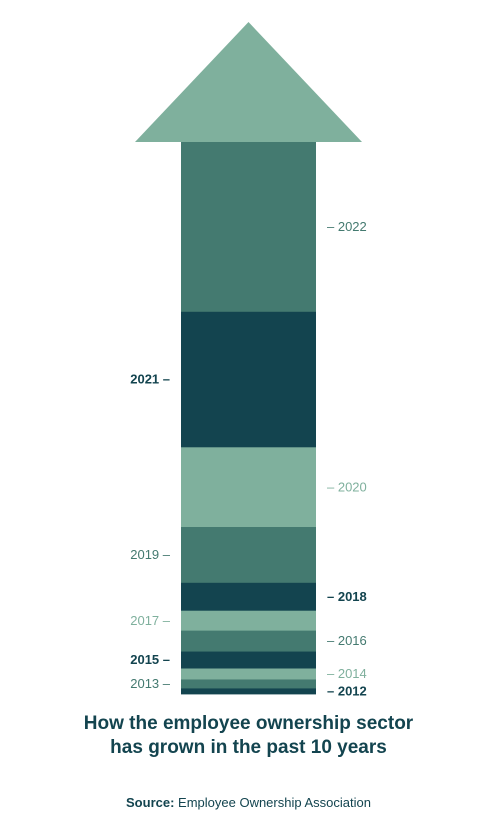  Describe the element at coordinates (248, 691) in the screenshot. I see `segment-2012` at that location.